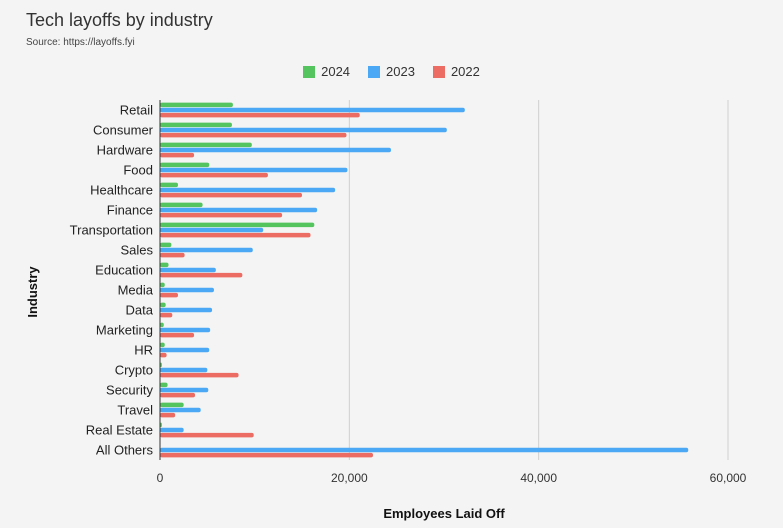  What do you see at coordinates (188, 270) in the screenshot?
I see `bar-2023-education` at bounding box center [188, 270].